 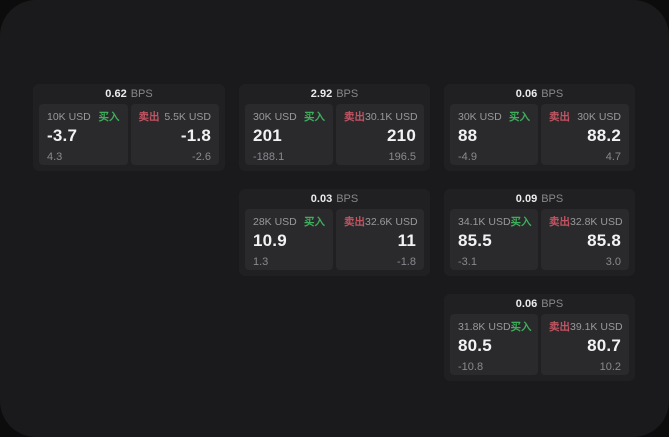 I want to click on buy-sub-value: -188.1, so click(x=269, y=157).